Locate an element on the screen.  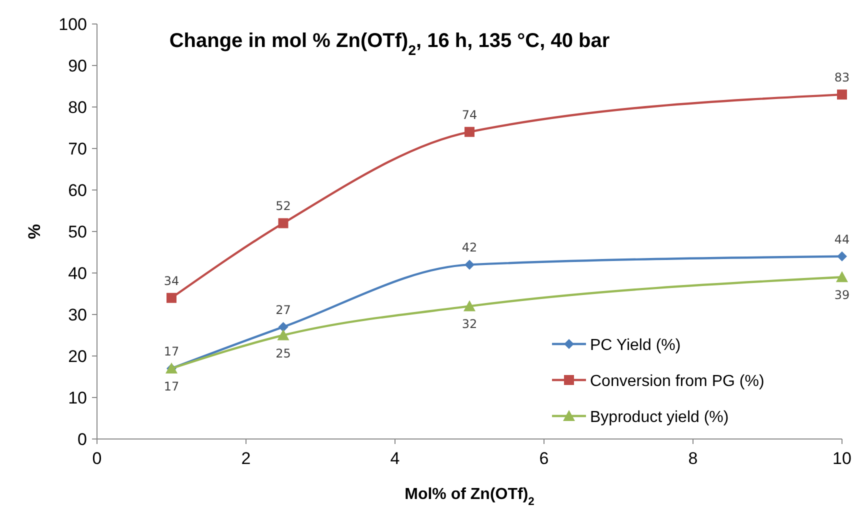
y-tick-label: 90 is located at coordinates (77, 66).